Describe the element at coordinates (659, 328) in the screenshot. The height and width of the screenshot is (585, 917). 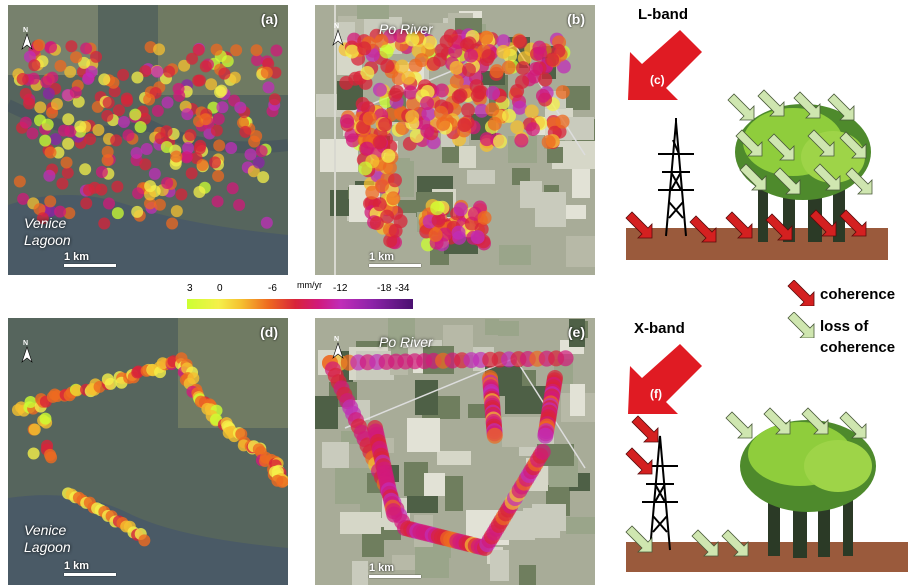
I see `x-band-title: X-band` at that location.